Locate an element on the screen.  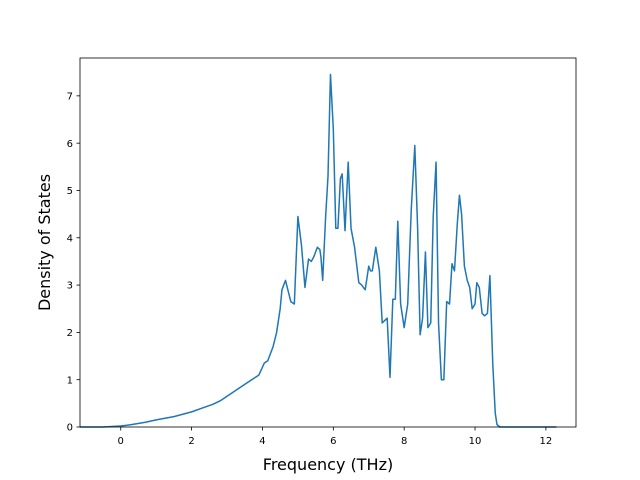
y-tick-label: 7 is located at coordinates (70, 96).